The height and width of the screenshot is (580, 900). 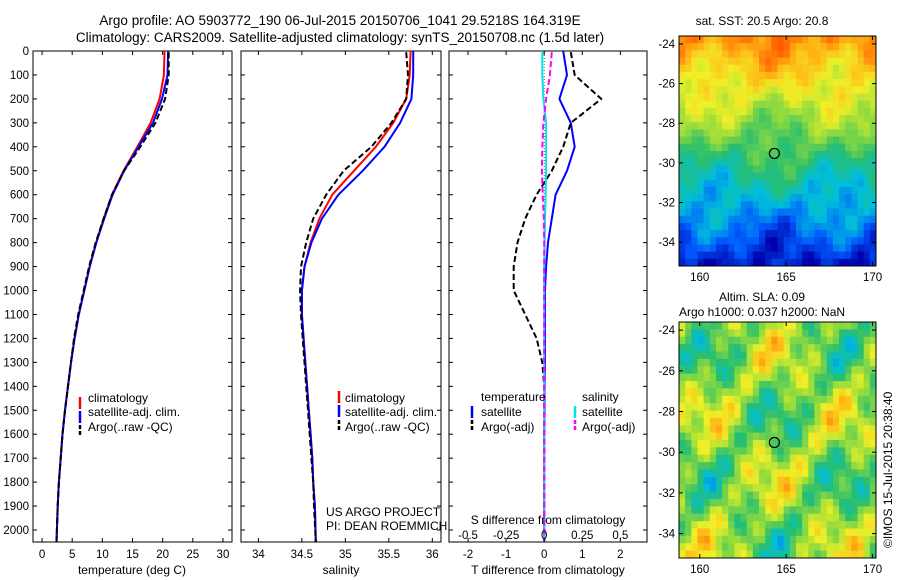 I want to click on salinity-diff-tick-label: -0.5, so click(x=468, y=536).